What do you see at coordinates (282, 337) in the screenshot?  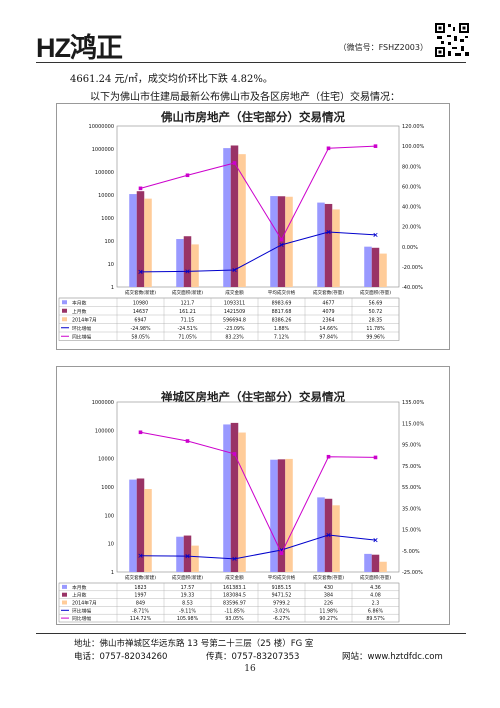 I see `table-cell: 7.12%` at bounding box center [282, 337].